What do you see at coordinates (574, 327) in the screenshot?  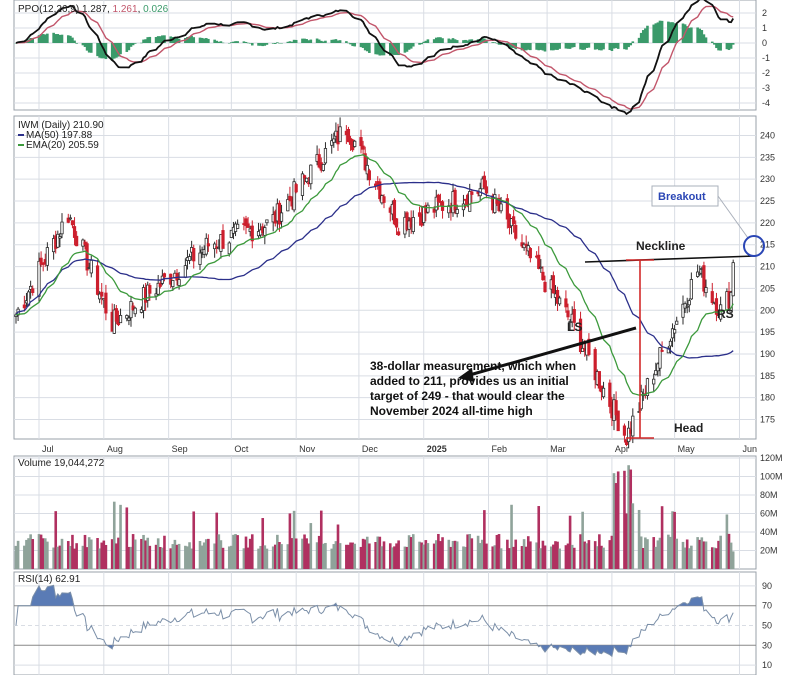 I see `ls-label: LS` at bounding box center [574, 327].